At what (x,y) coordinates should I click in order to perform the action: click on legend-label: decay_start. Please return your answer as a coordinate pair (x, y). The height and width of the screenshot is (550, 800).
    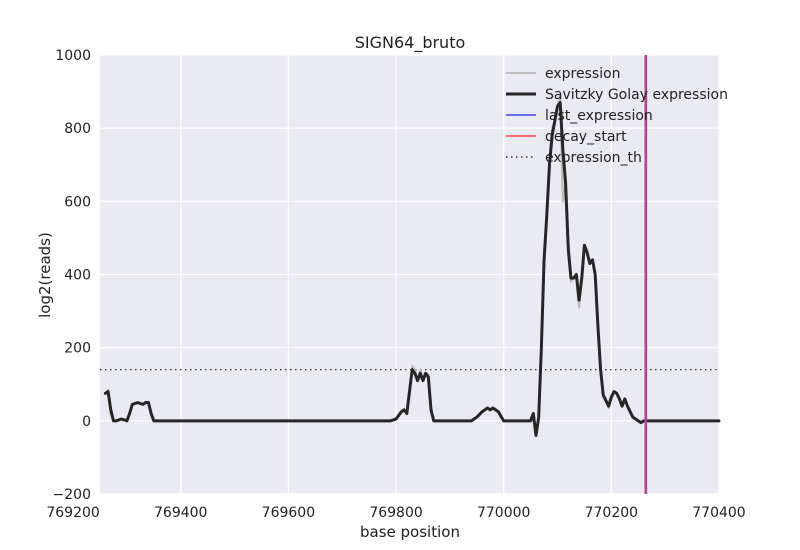
    Looking at the image, I should click on (586, 137).